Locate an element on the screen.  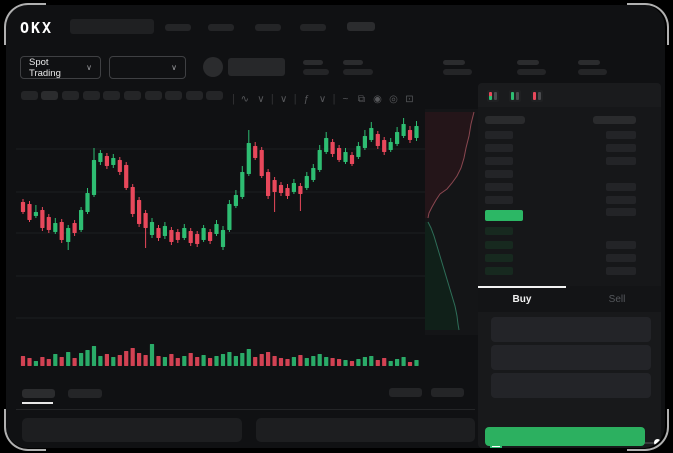
compare-icon: ⧉ is located at coordinates (361, 99).